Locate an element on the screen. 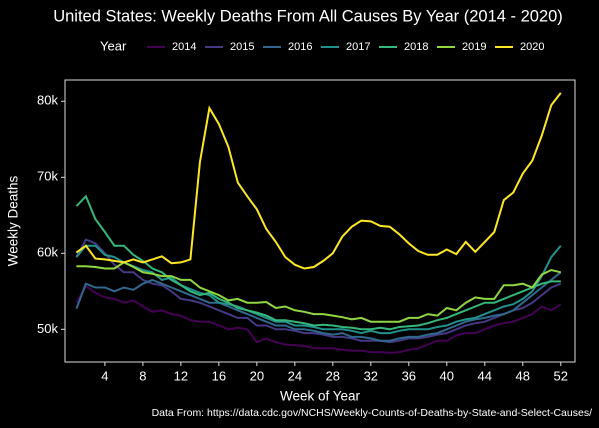  x-tick-label: 48 is located at coordinates (523, 375).